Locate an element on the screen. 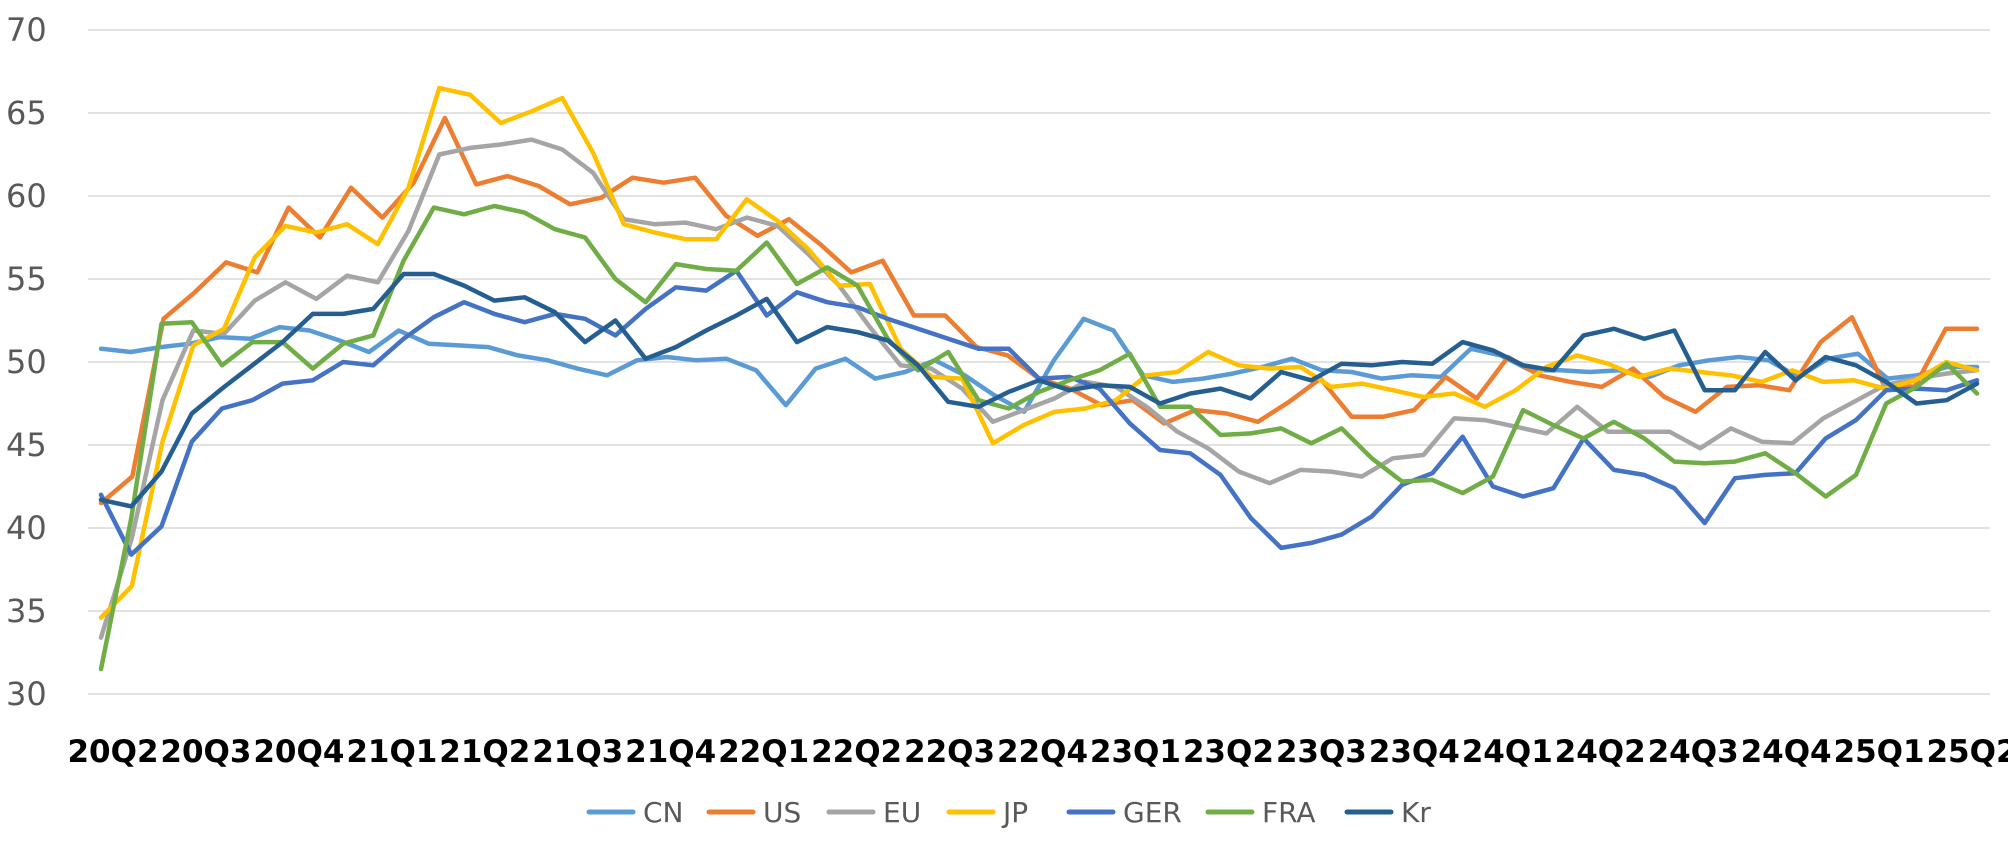 The height and width of the screenshot is (850, 2008). x-tick-label: 24Q4 is located at coordinates (1786, 752).